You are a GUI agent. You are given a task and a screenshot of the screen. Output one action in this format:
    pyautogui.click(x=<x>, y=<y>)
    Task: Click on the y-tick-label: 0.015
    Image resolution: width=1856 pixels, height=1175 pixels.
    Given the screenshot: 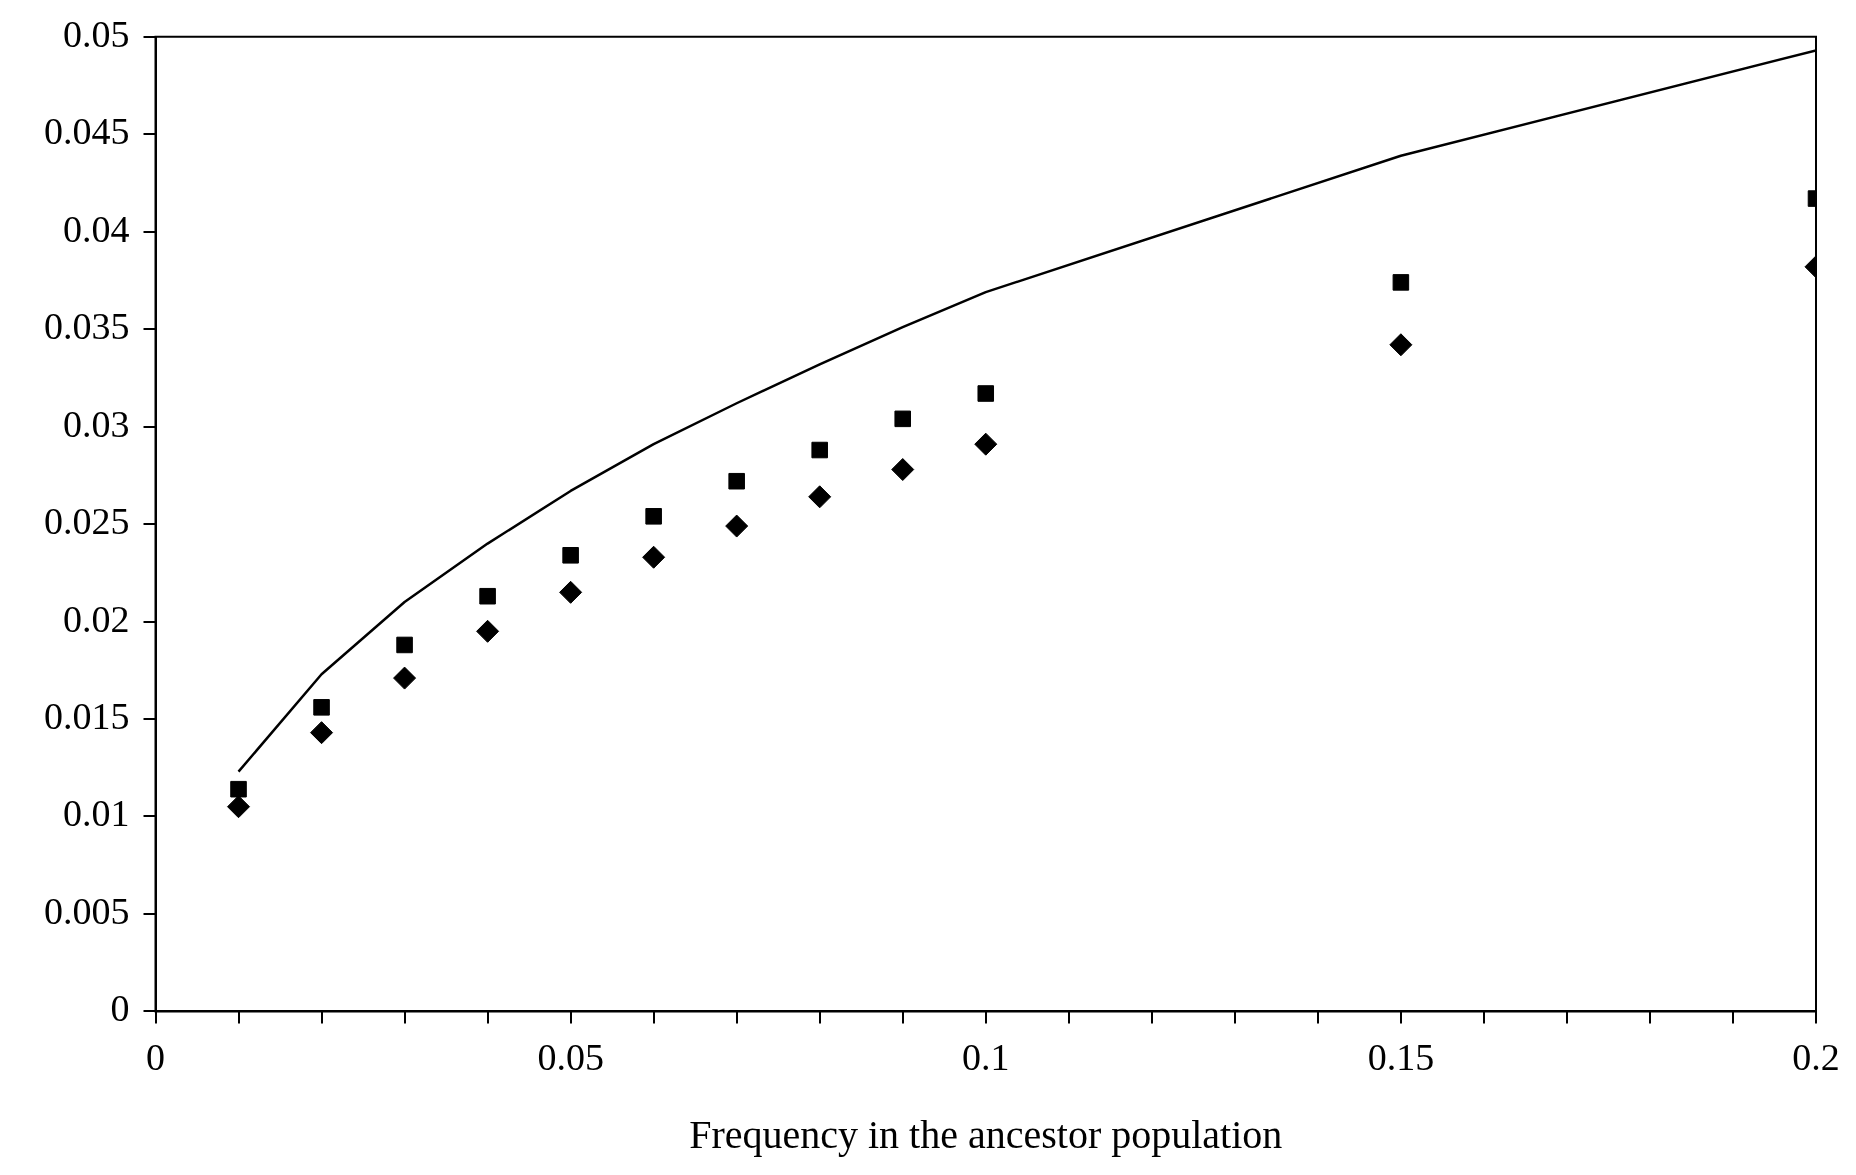 What is the action you would take?
    pyautogui.click(x=87, y=716)
    